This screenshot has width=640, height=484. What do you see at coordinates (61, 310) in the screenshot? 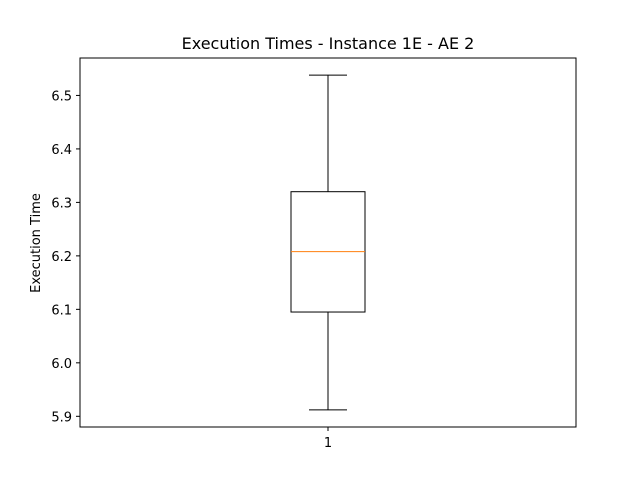
I see `y-tick-label: 6.1` at bounding box center [61, 310].